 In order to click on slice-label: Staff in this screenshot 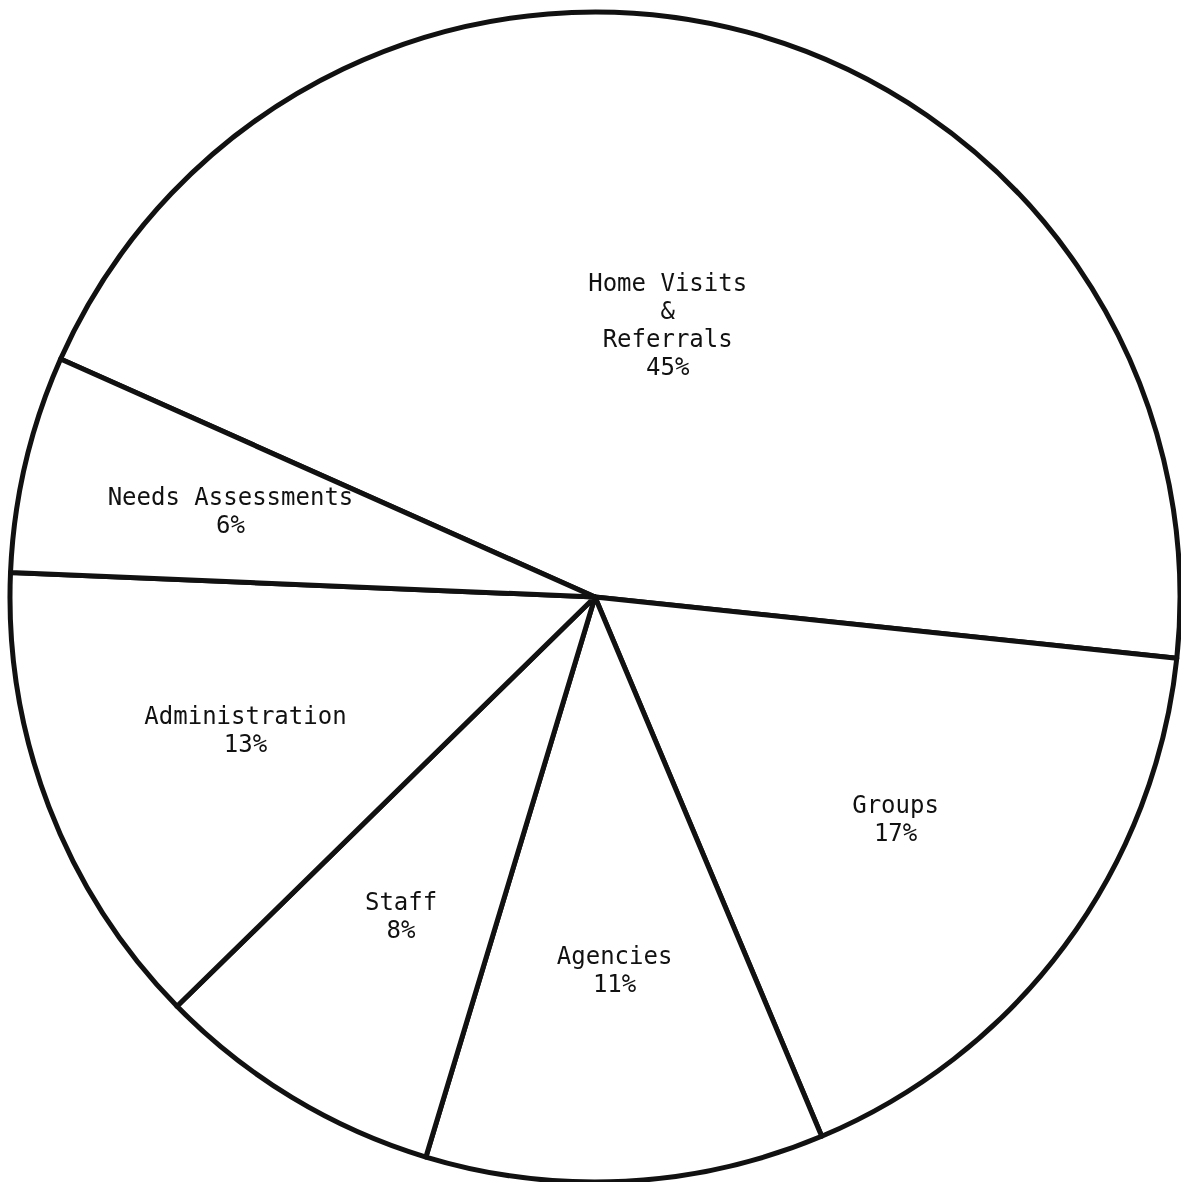, I will do `click(401, 902)`.